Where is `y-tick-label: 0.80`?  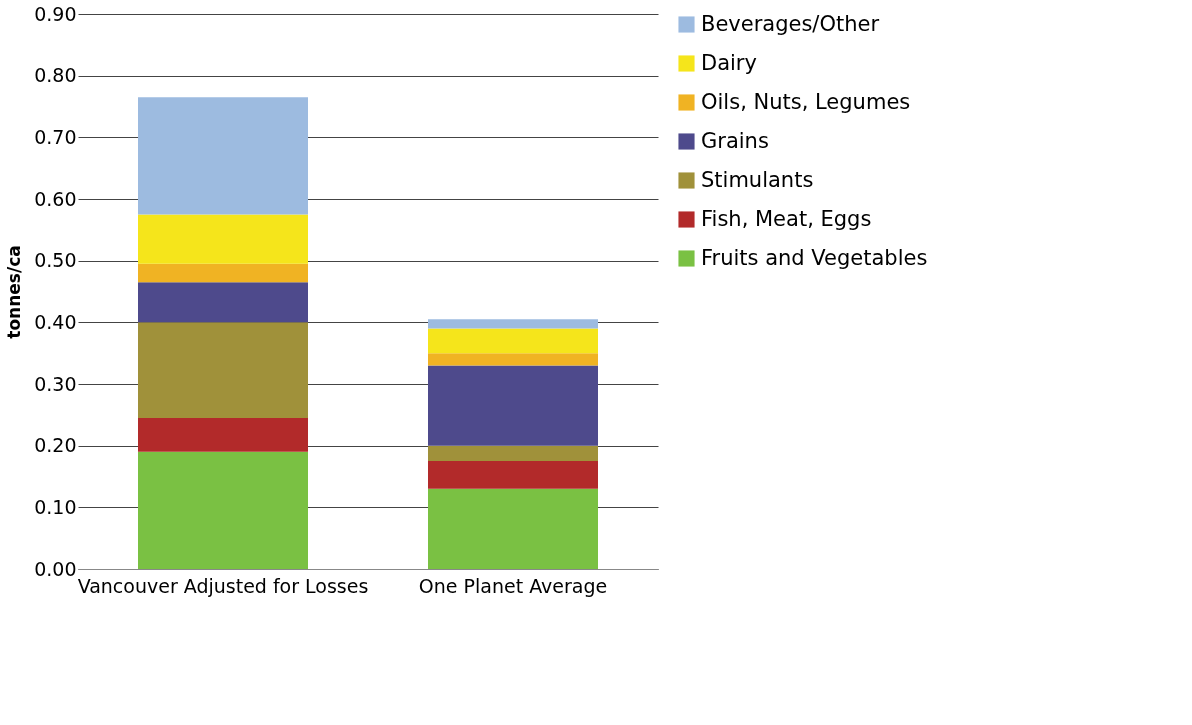 y-tick-label: 0.80 is located at coordinates (55, 75).